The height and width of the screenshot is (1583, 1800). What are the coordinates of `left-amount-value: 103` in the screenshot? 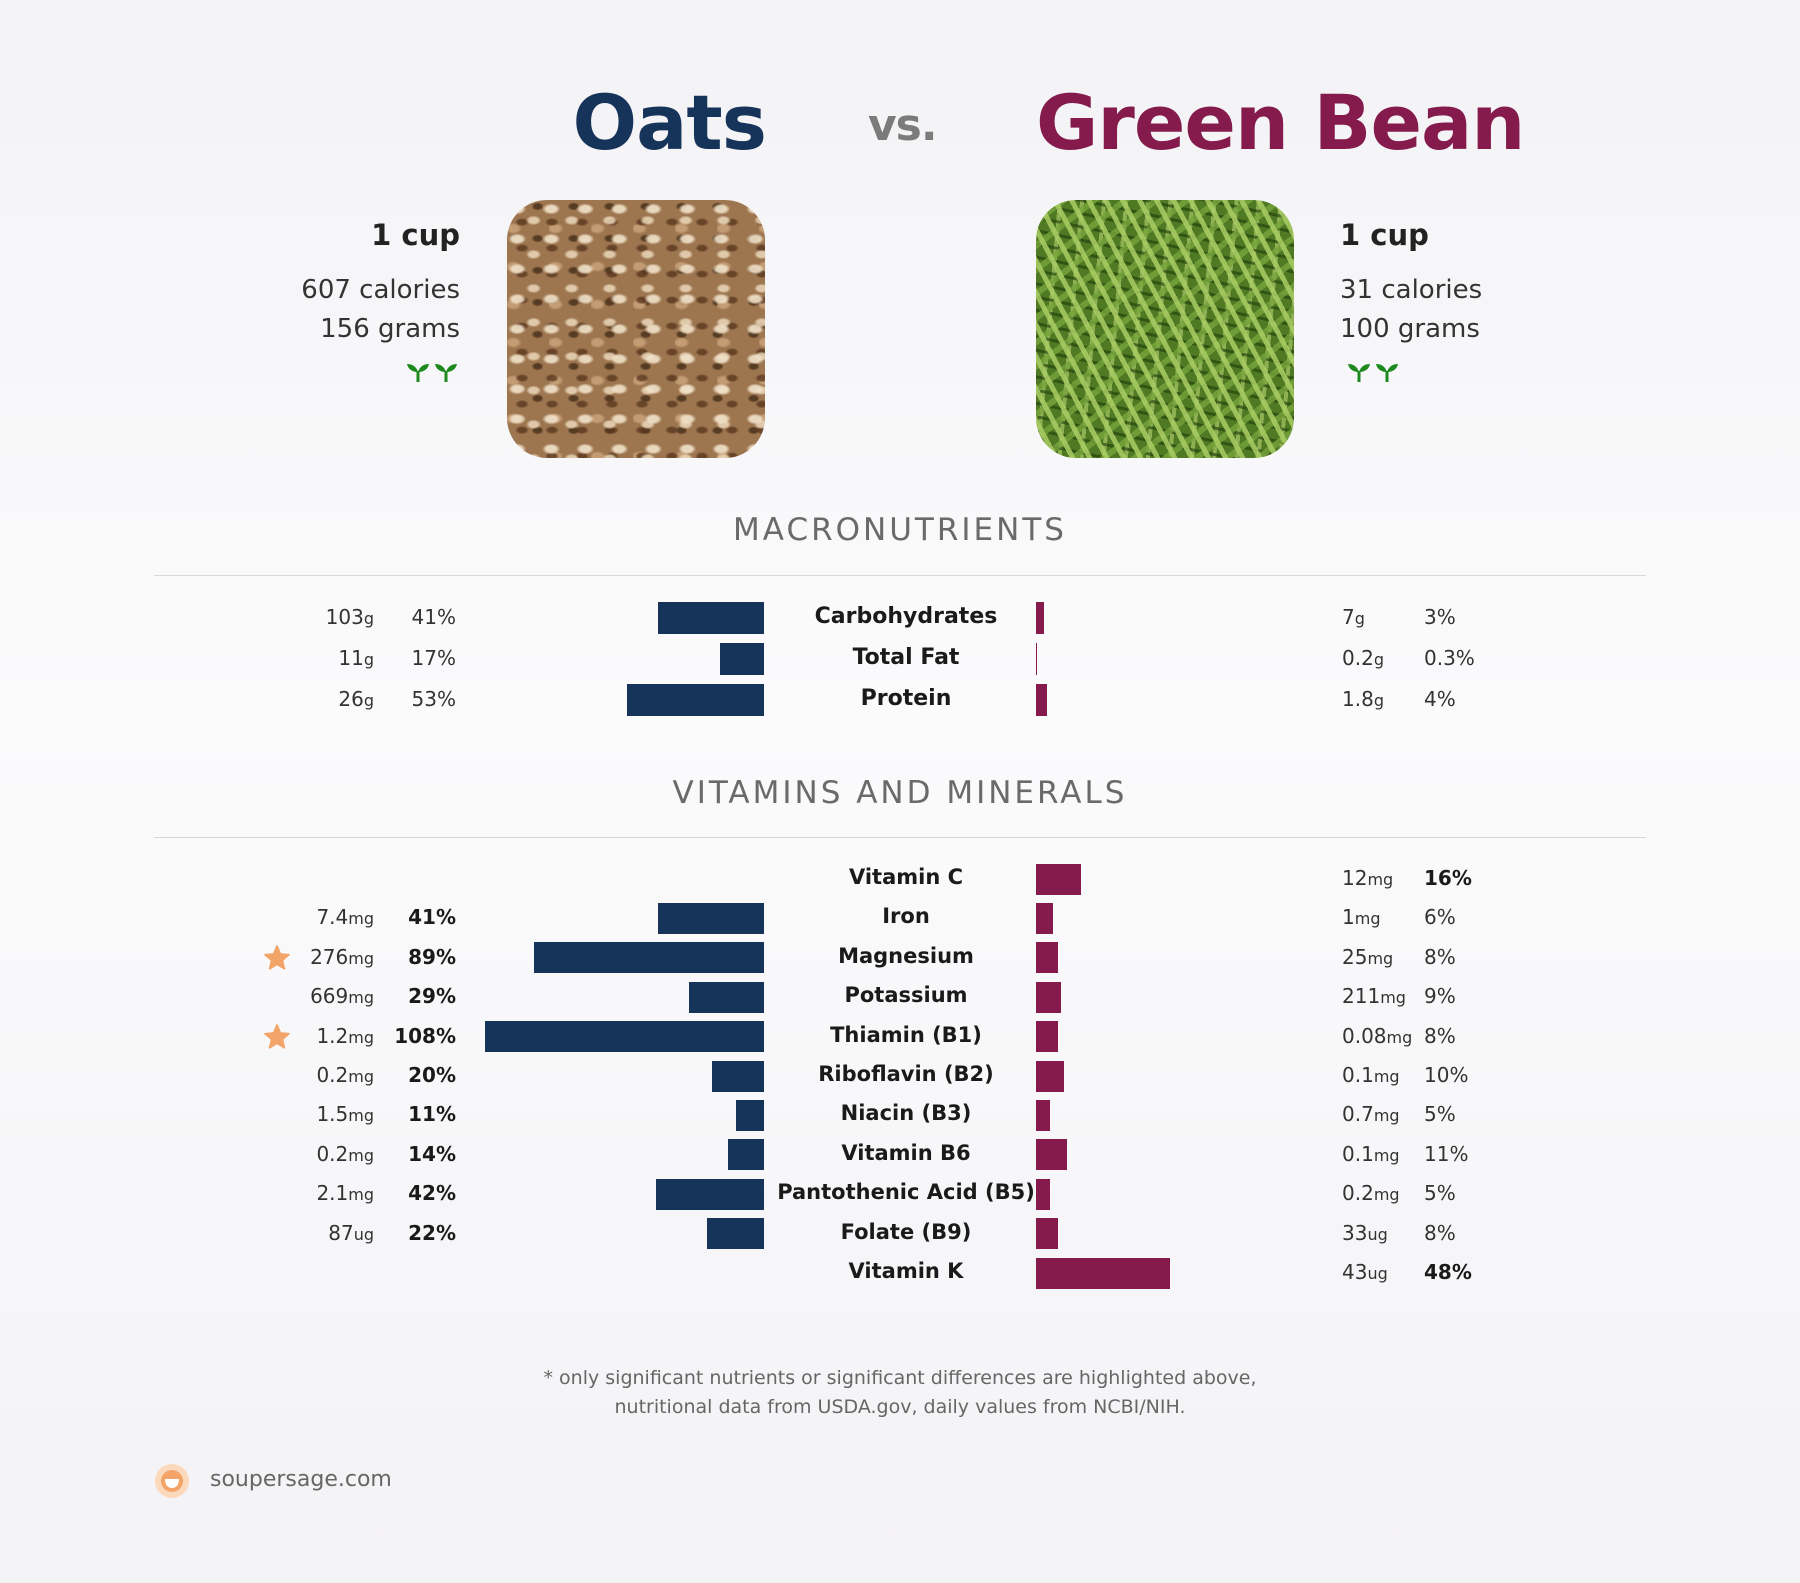 It's located at (344, 617).